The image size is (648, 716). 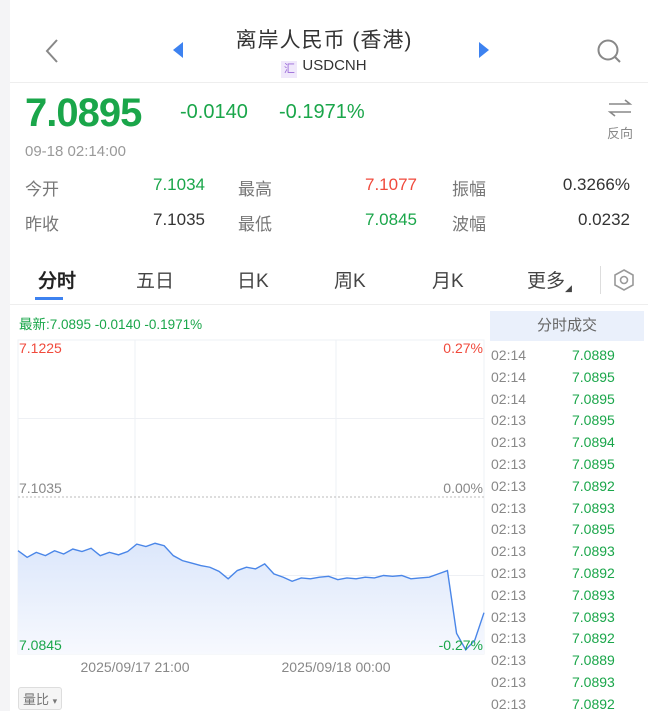 What do you see at coordinates (350, 281) in the screenshot?
I see `tab-3: 周K` at bounding box center [350, 281].